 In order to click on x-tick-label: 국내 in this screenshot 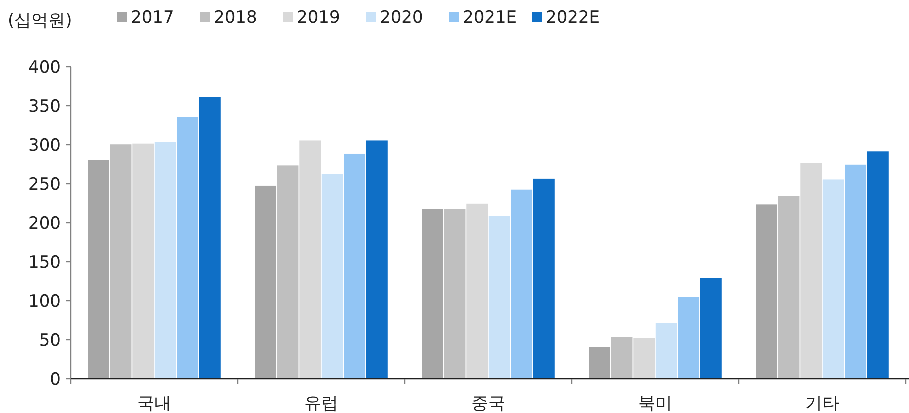, I will do `click(155, 403)`.